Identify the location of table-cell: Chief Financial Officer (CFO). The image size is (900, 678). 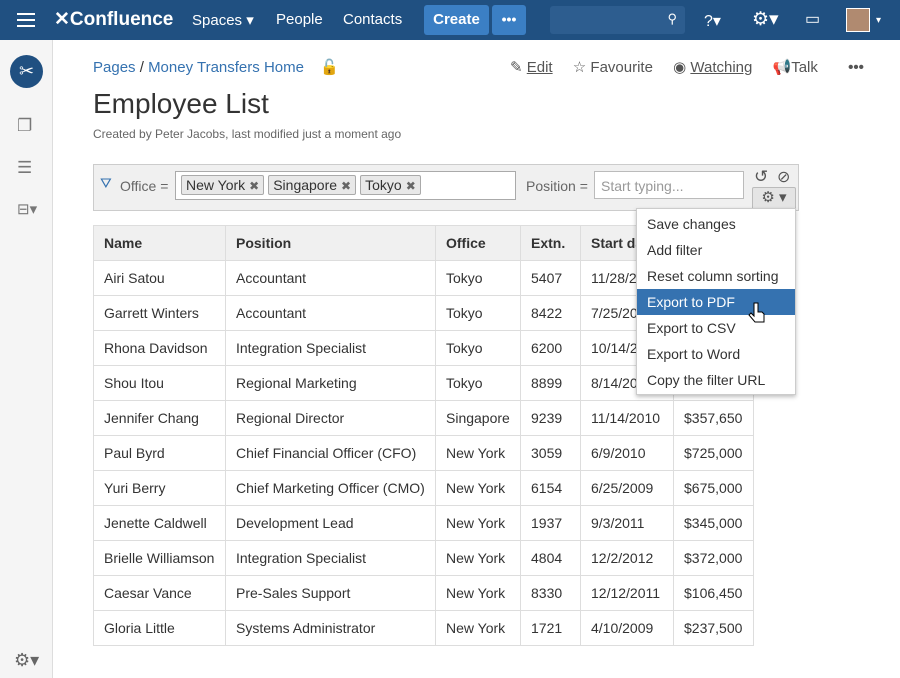
(331, 453).